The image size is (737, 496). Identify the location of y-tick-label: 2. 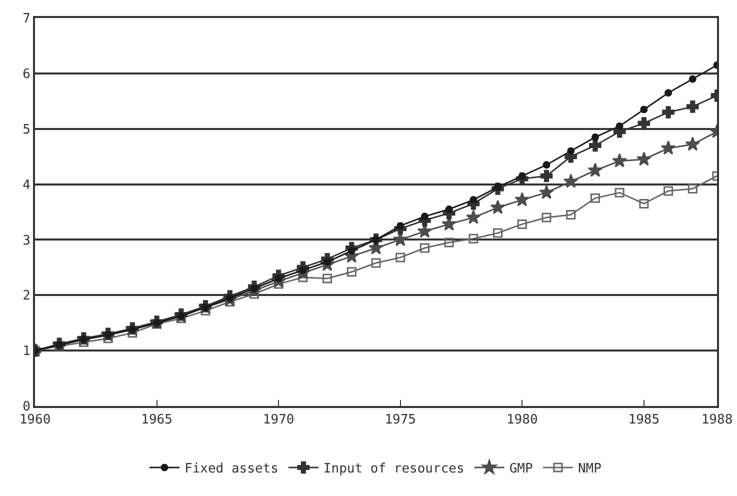
(26, 296).